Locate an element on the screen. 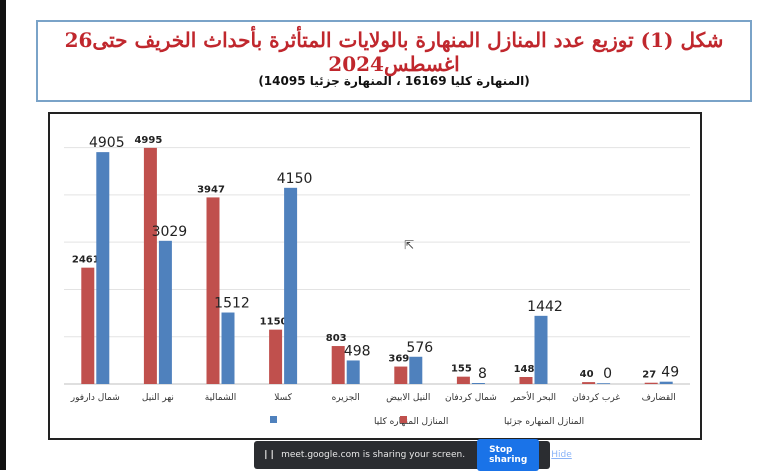  data-label-full: 1442 is located at coordinates (545, 307).